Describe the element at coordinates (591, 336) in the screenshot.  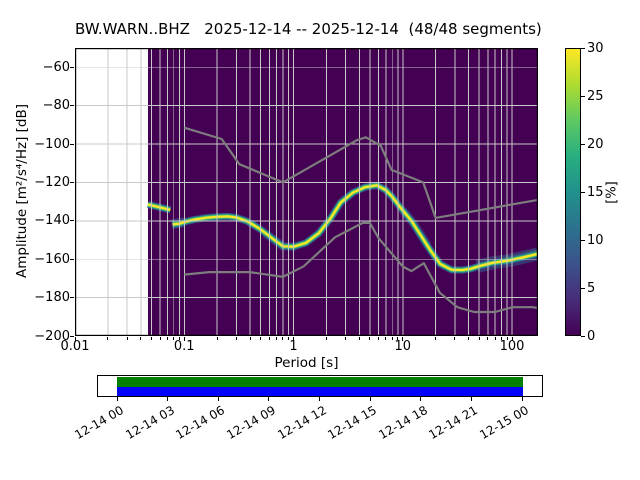
I see `colorbar-tick-label: 0` at that location.